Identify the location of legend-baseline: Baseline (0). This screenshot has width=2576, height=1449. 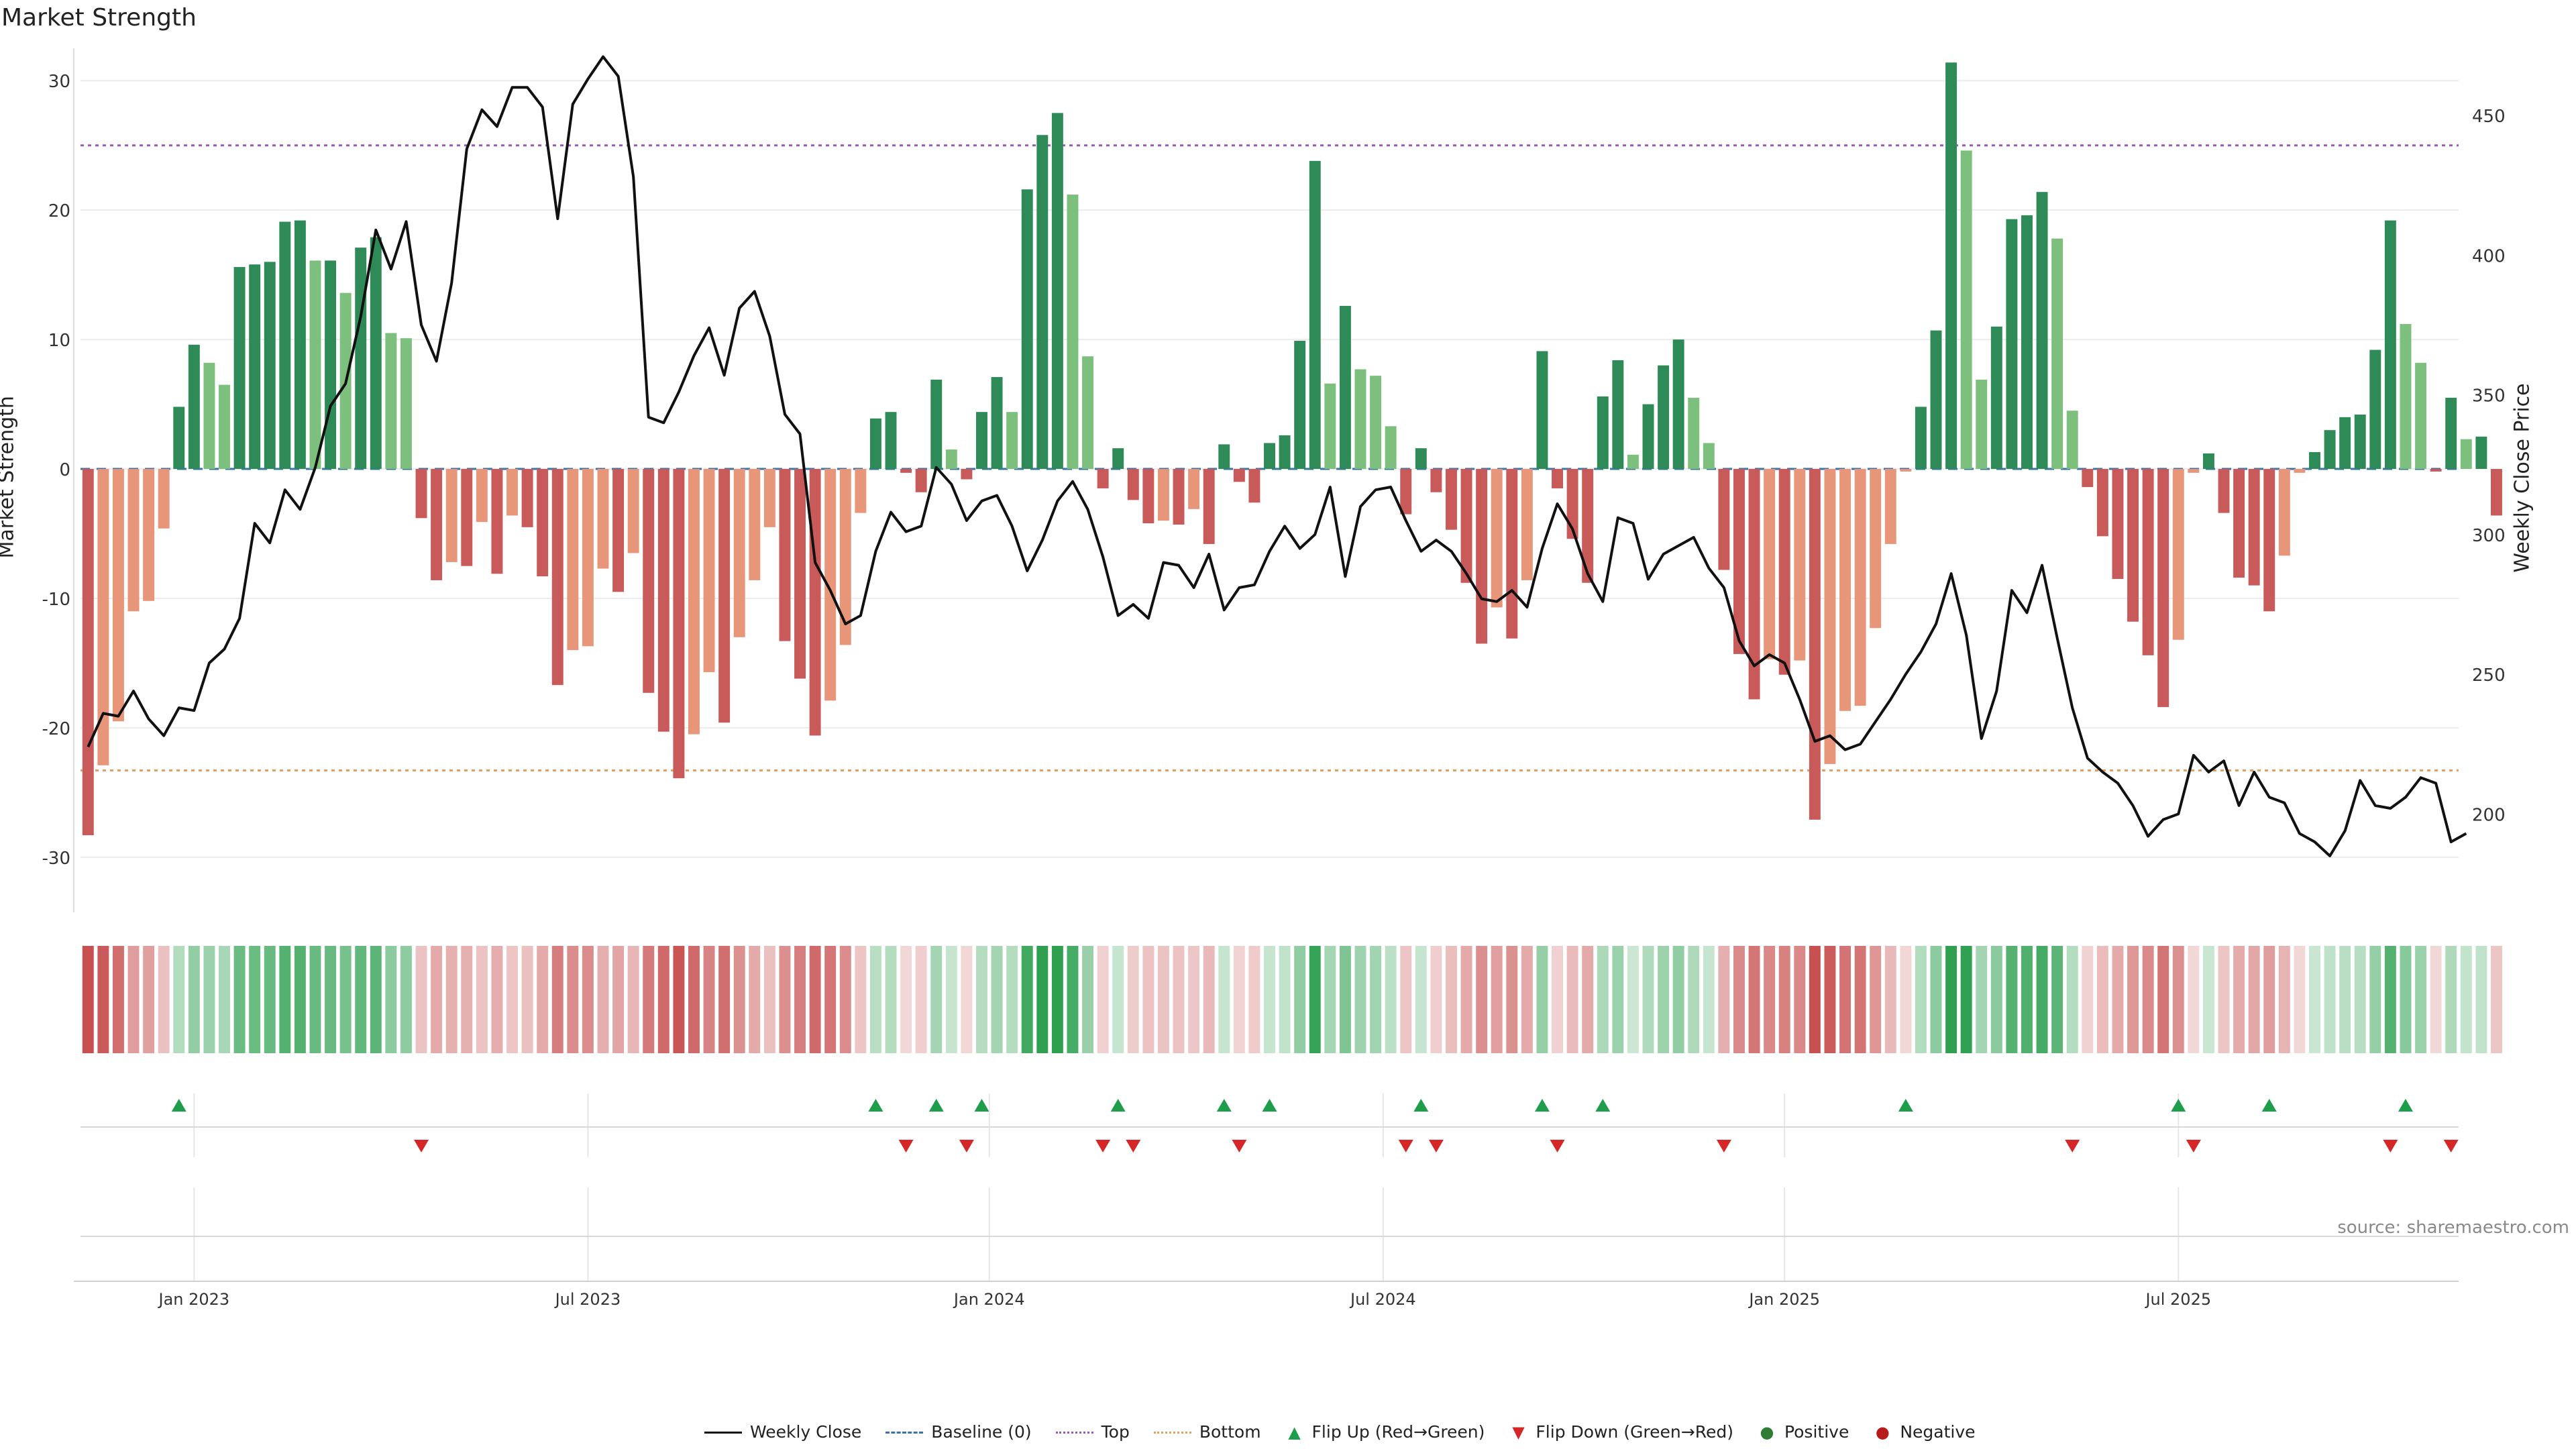
(958, 1432).